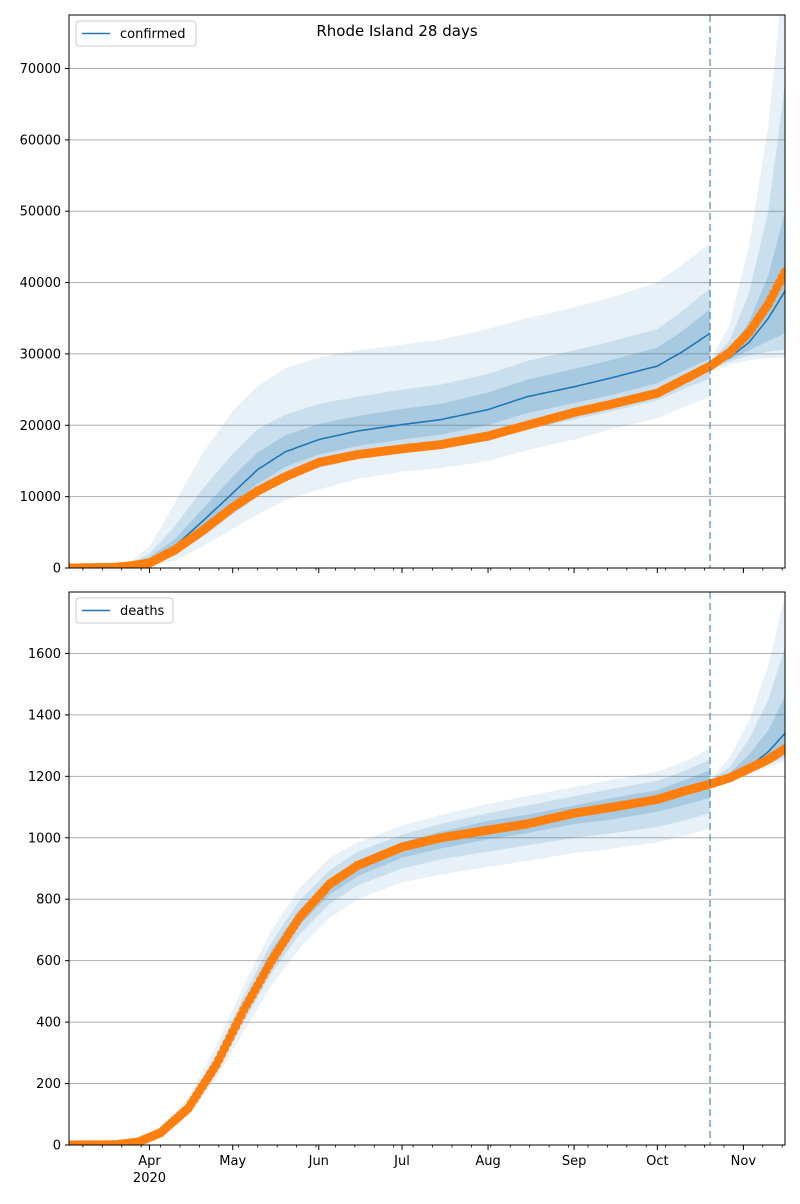 The width and height of the screenshot is (800, 1204). What do you see at coordinates (44, 777) in the screenshot?
I see `y-tick-label: 1200` at bounding box center [44, 777].